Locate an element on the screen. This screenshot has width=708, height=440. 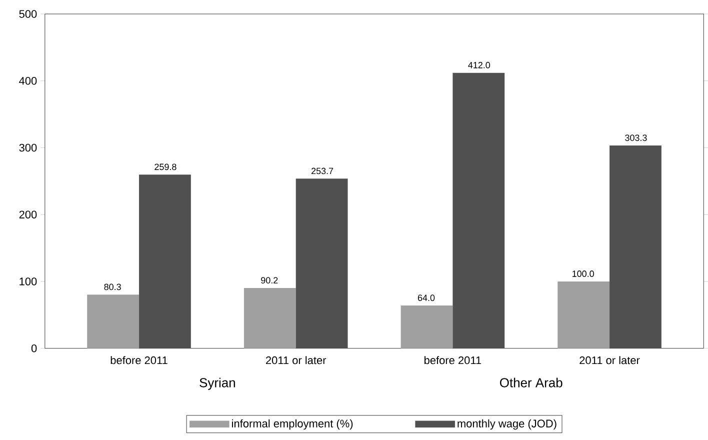
data-label: 90.2 is located at coordinates (269, 280).